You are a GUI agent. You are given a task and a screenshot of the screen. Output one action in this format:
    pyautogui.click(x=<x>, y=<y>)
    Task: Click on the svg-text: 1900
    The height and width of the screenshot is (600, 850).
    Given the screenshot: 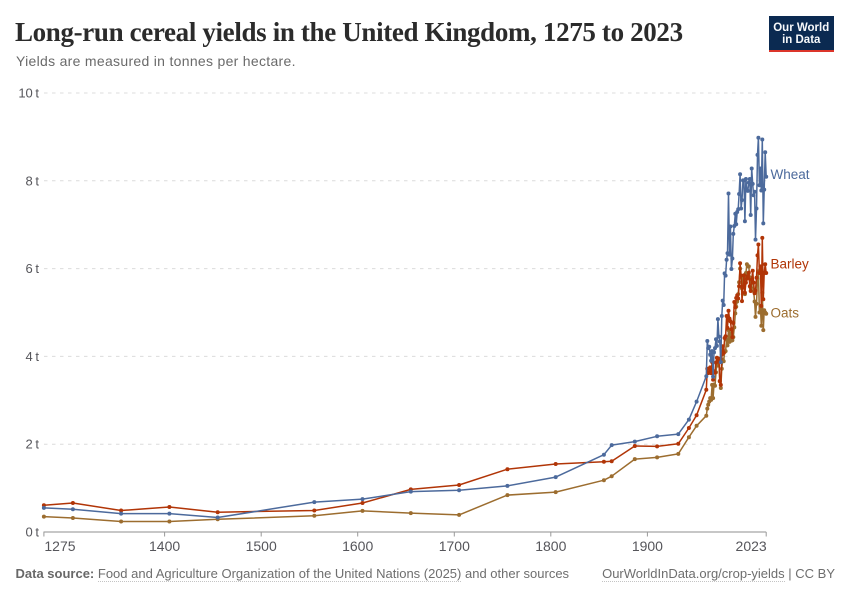 What is the action you would take?
    pyautogui.click(x=647, y=546)
    